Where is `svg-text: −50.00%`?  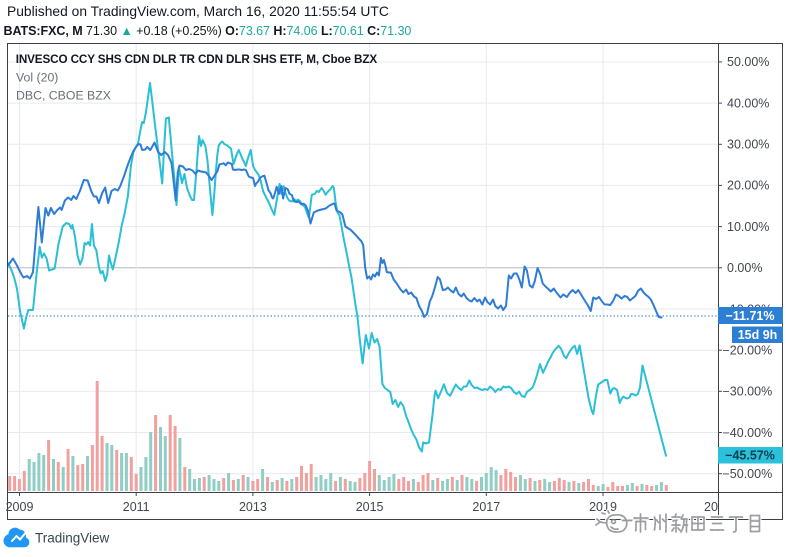
svg-text: −50.00% is located at coordinates (748, 474).